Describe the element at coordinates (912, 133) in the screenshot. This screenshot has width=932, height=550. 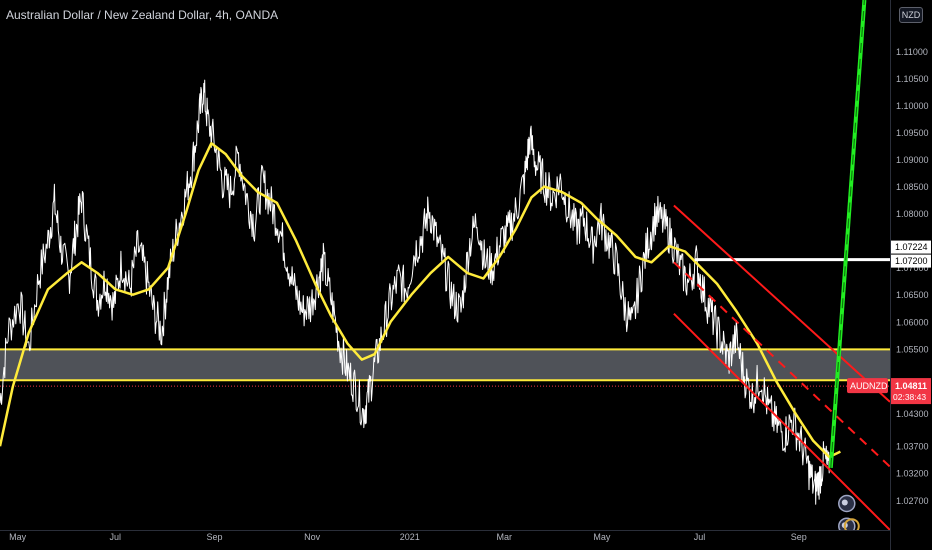
I see `y-tick-label: 1.09500` at that location.